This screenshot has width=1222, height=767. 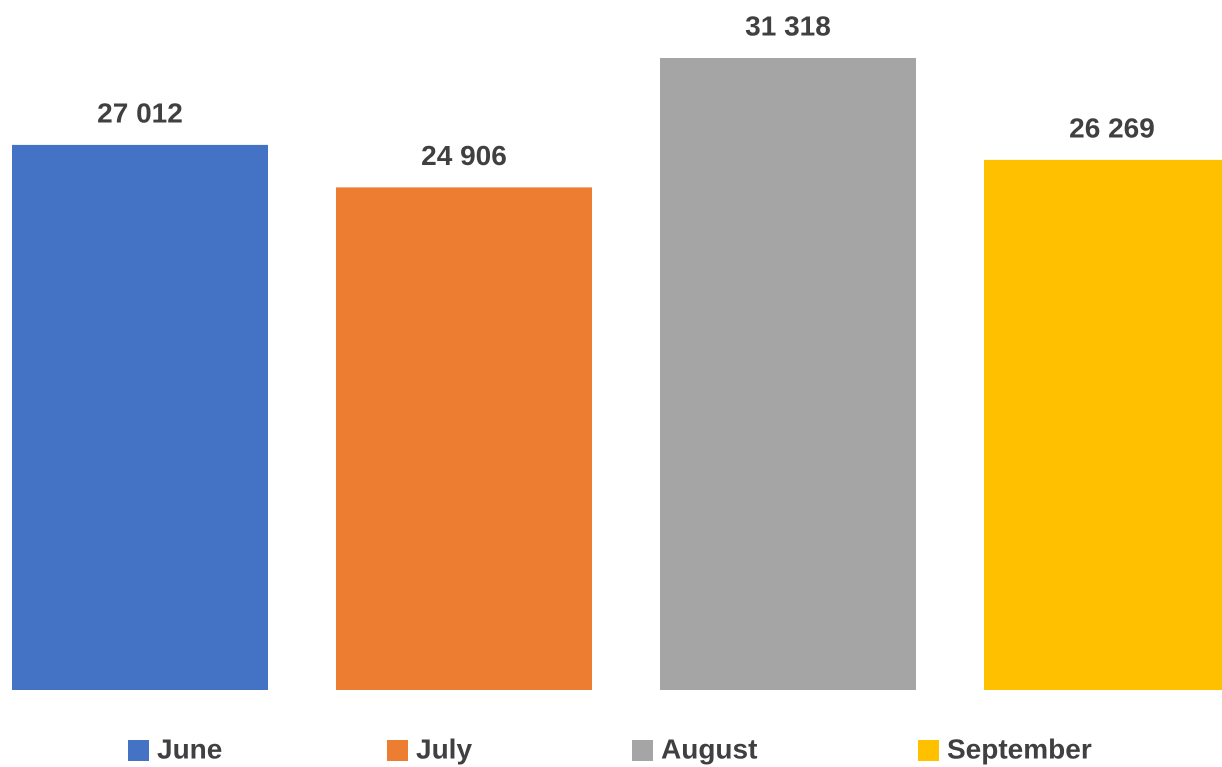 I want to click on data-label: 31 318, so click(x=788, y=25).